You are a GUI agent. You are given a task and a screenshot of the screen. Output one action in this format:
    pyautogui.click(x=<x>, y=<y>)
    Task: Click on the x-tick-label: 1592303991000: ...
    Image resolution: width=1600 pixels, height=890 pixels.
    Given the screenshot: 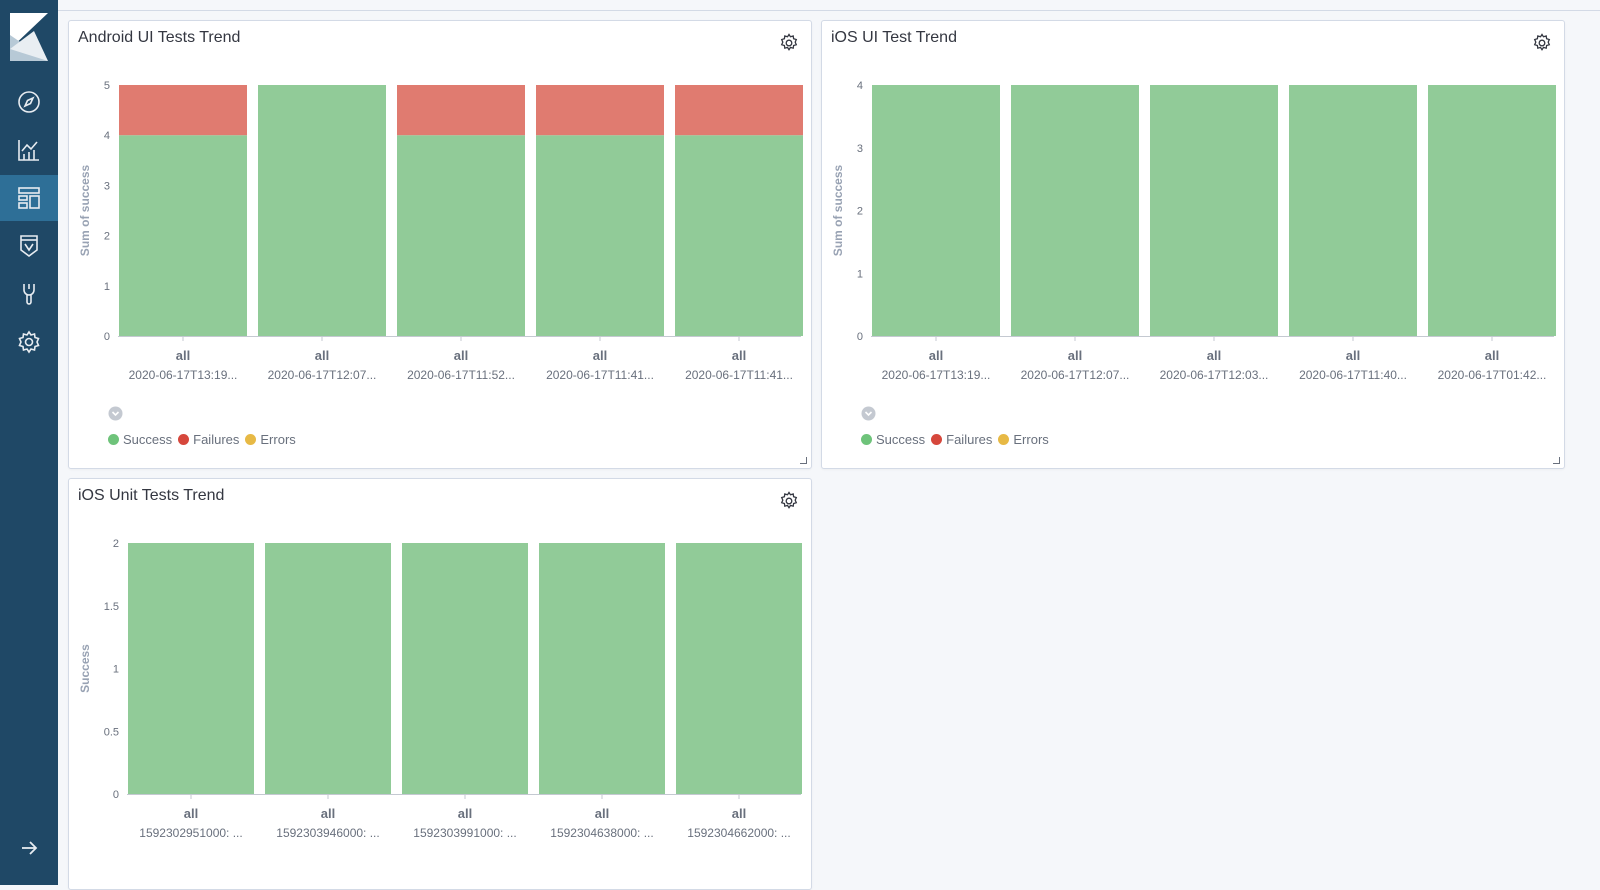 What is the action you would take?
    pyautogui.click(x=464, y=833)
    